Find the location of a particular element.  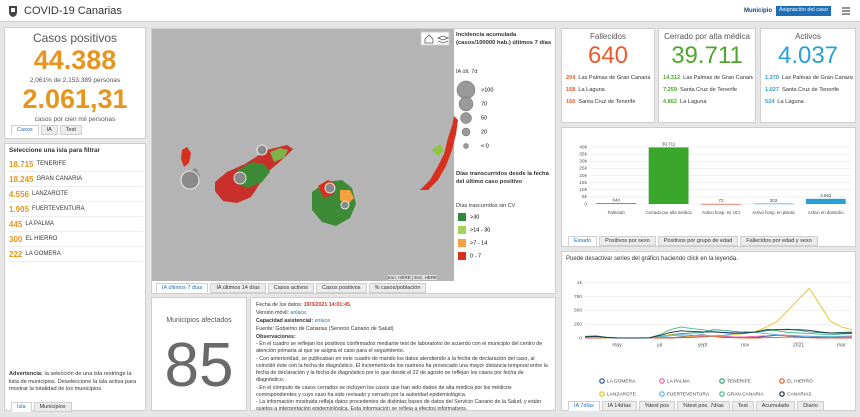

mobile-label: Versión móvil: is located at coordinates (272, 312).